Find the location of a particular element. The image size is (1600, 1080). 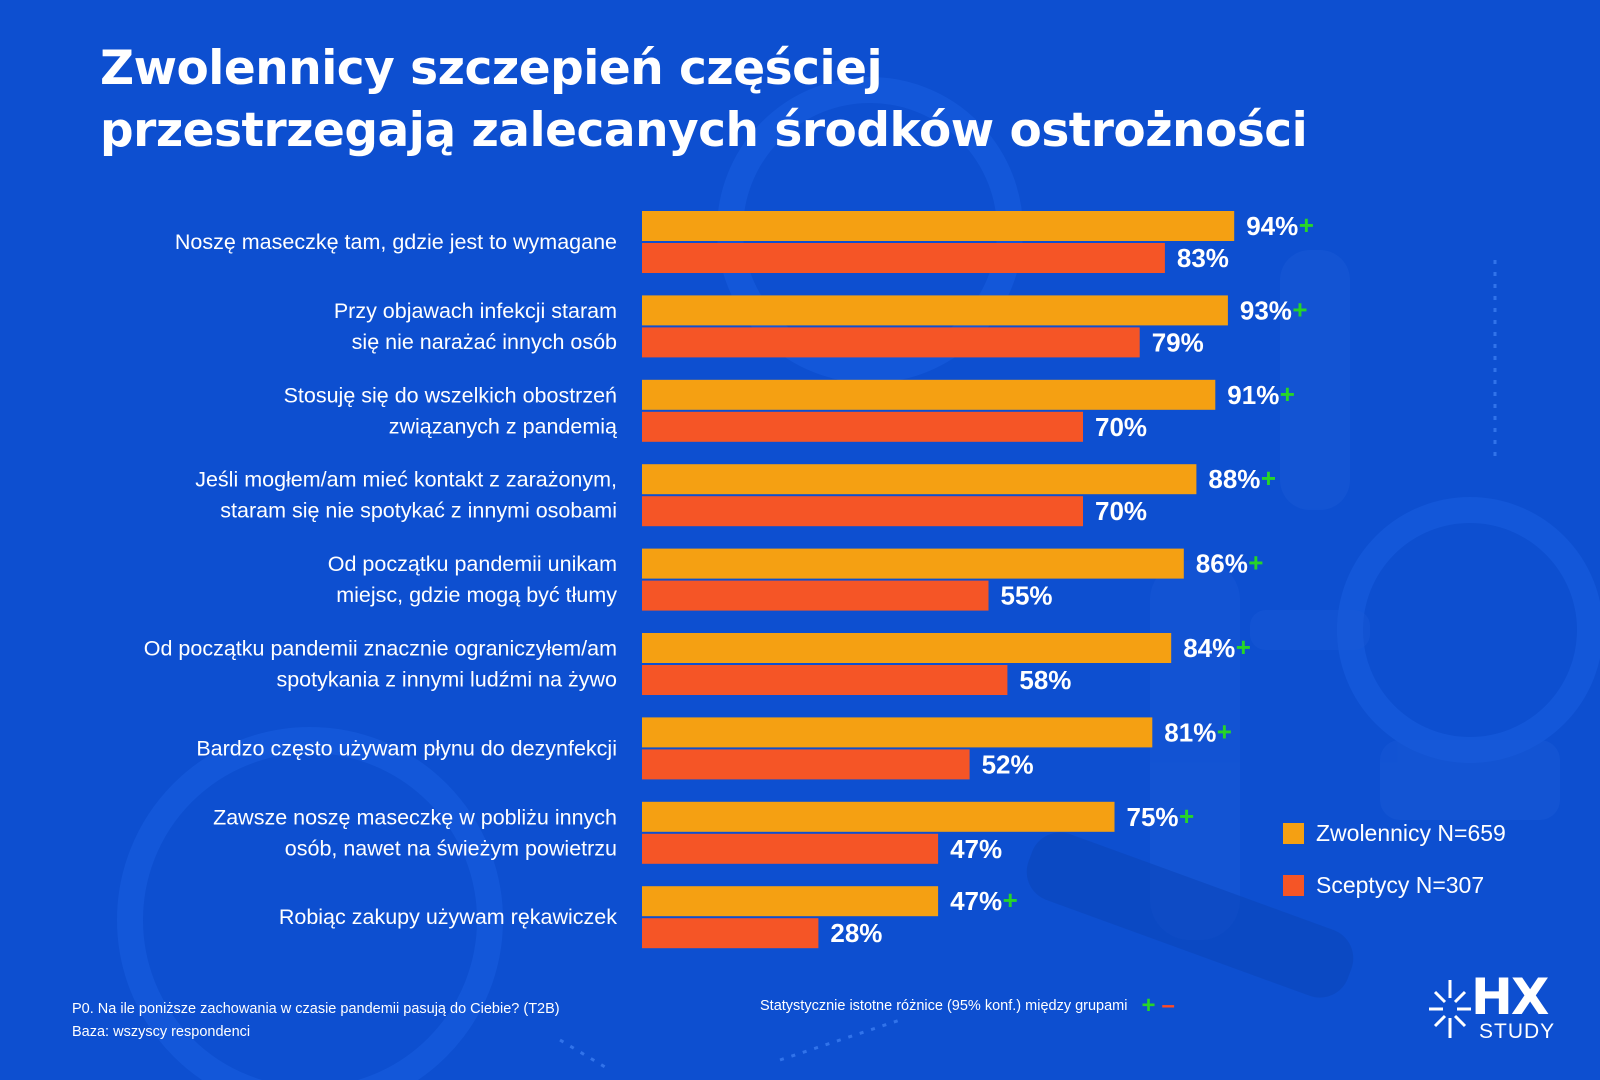

value-label-zwolennicy: 47% is located at coordinates (976, 901).